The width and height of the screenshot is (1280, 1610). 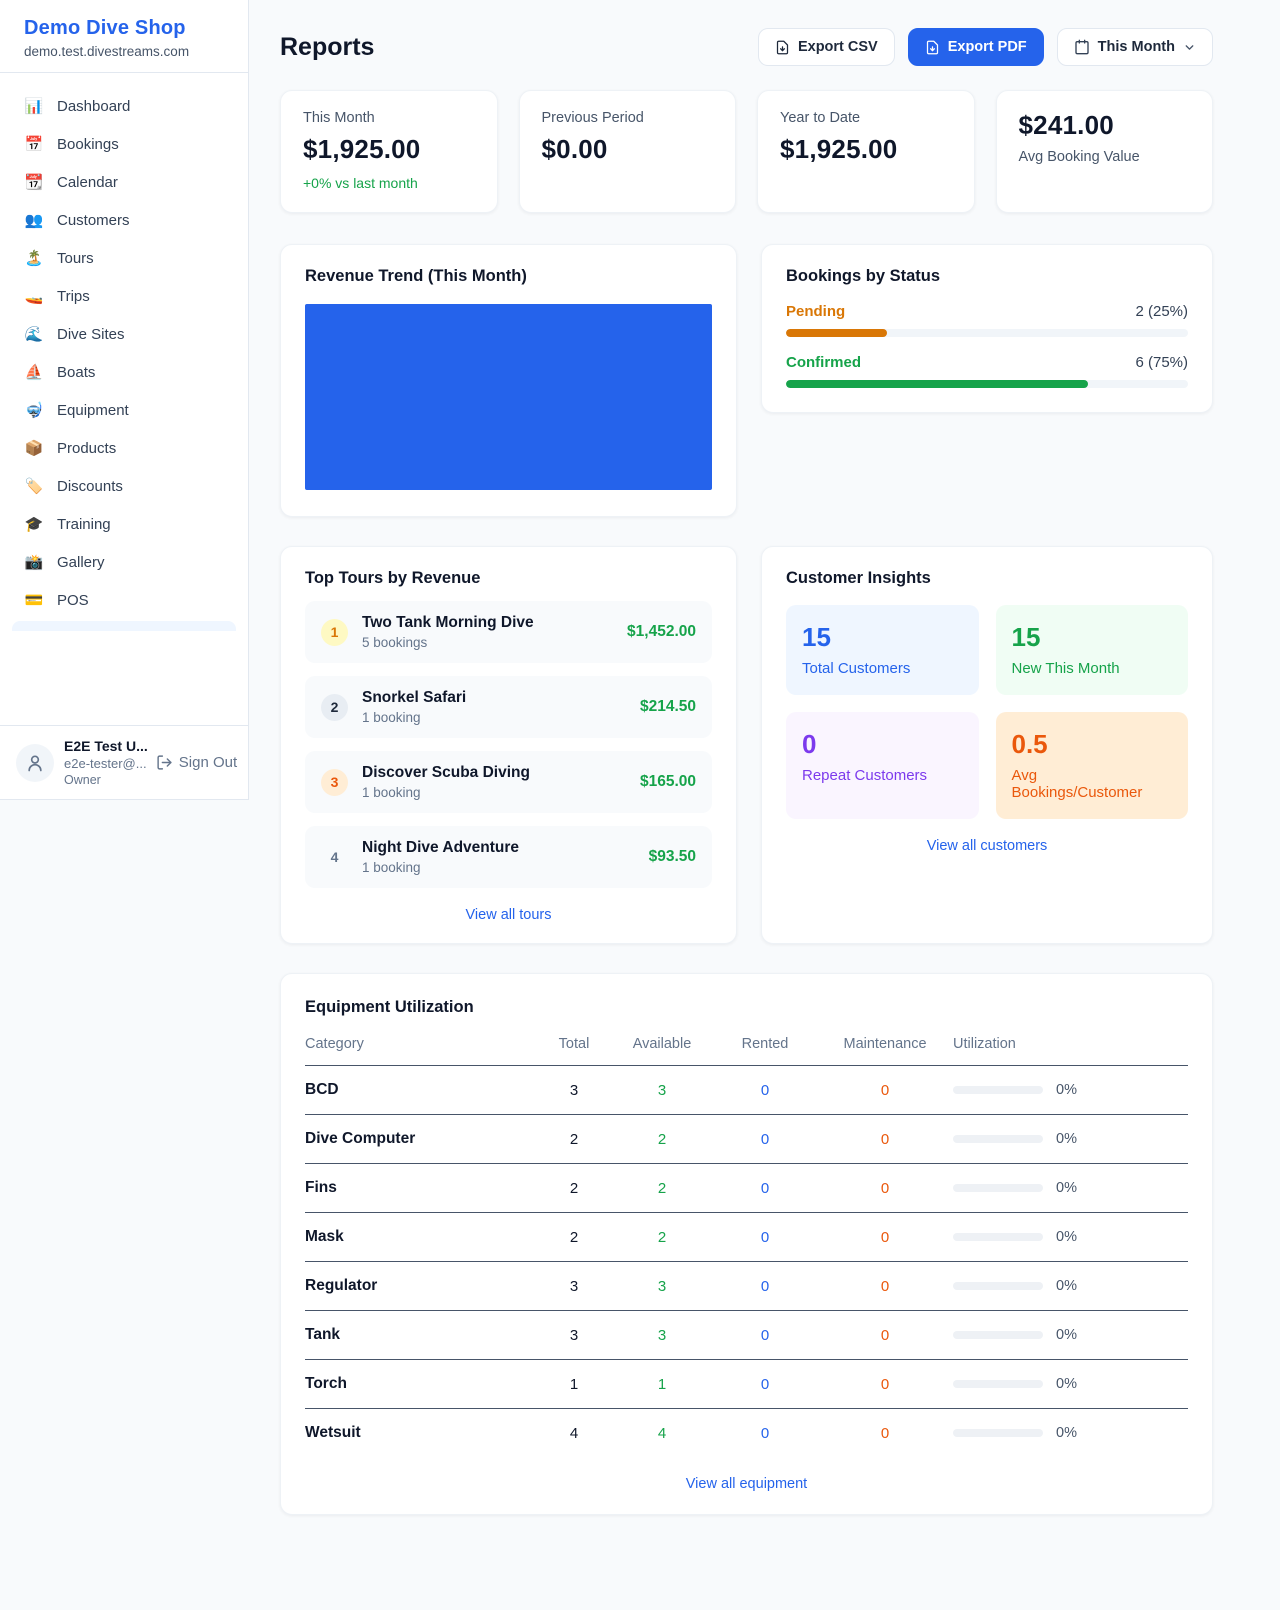 What do you see at coordinates (856, 668) in the screenshot?
I see `tile-label: Total Customers` at bounding box center [856, 668].